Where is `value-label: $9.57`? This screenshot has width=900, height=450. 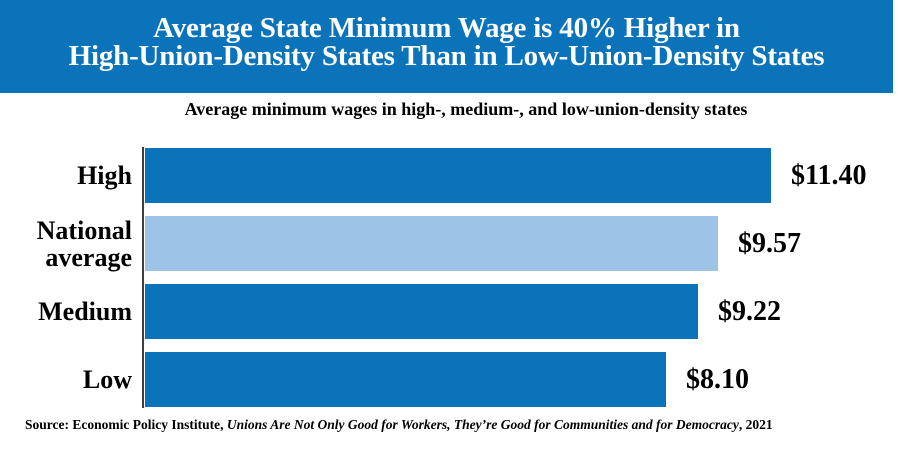
value-label: $9.57 is located at coordinates (769, 243).